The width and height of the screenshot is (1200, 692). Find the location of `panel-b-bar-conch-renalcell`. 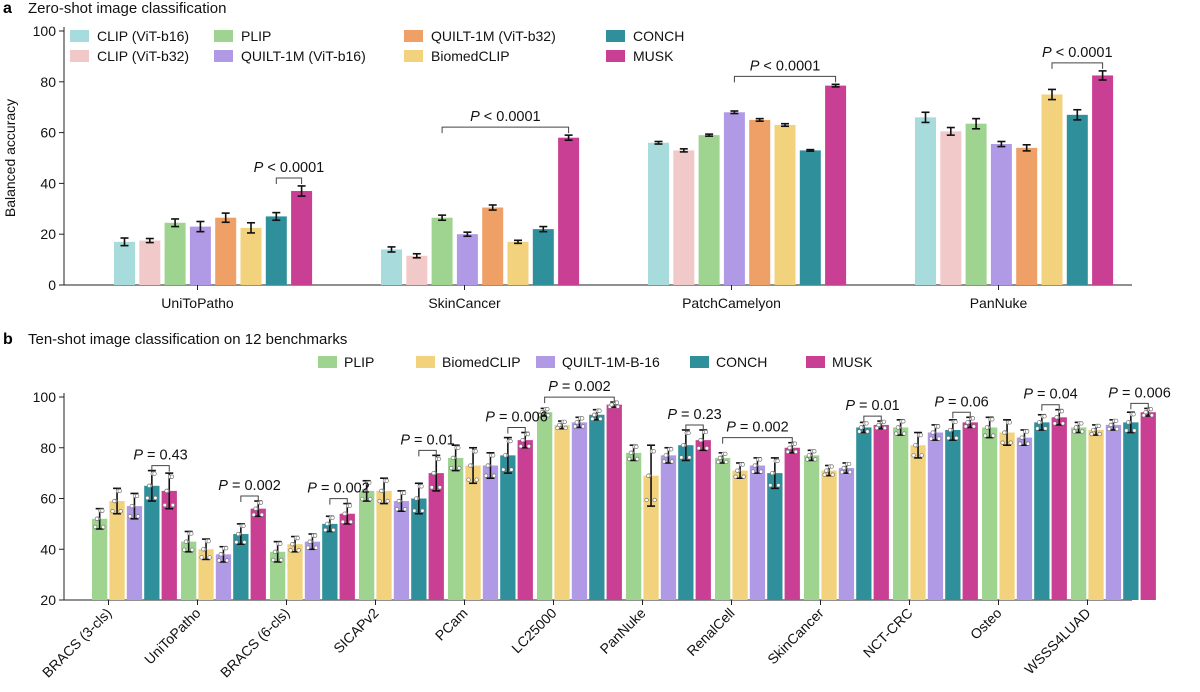

panel-b-bar-conch-renalcell is located at coordinates (775, 536).